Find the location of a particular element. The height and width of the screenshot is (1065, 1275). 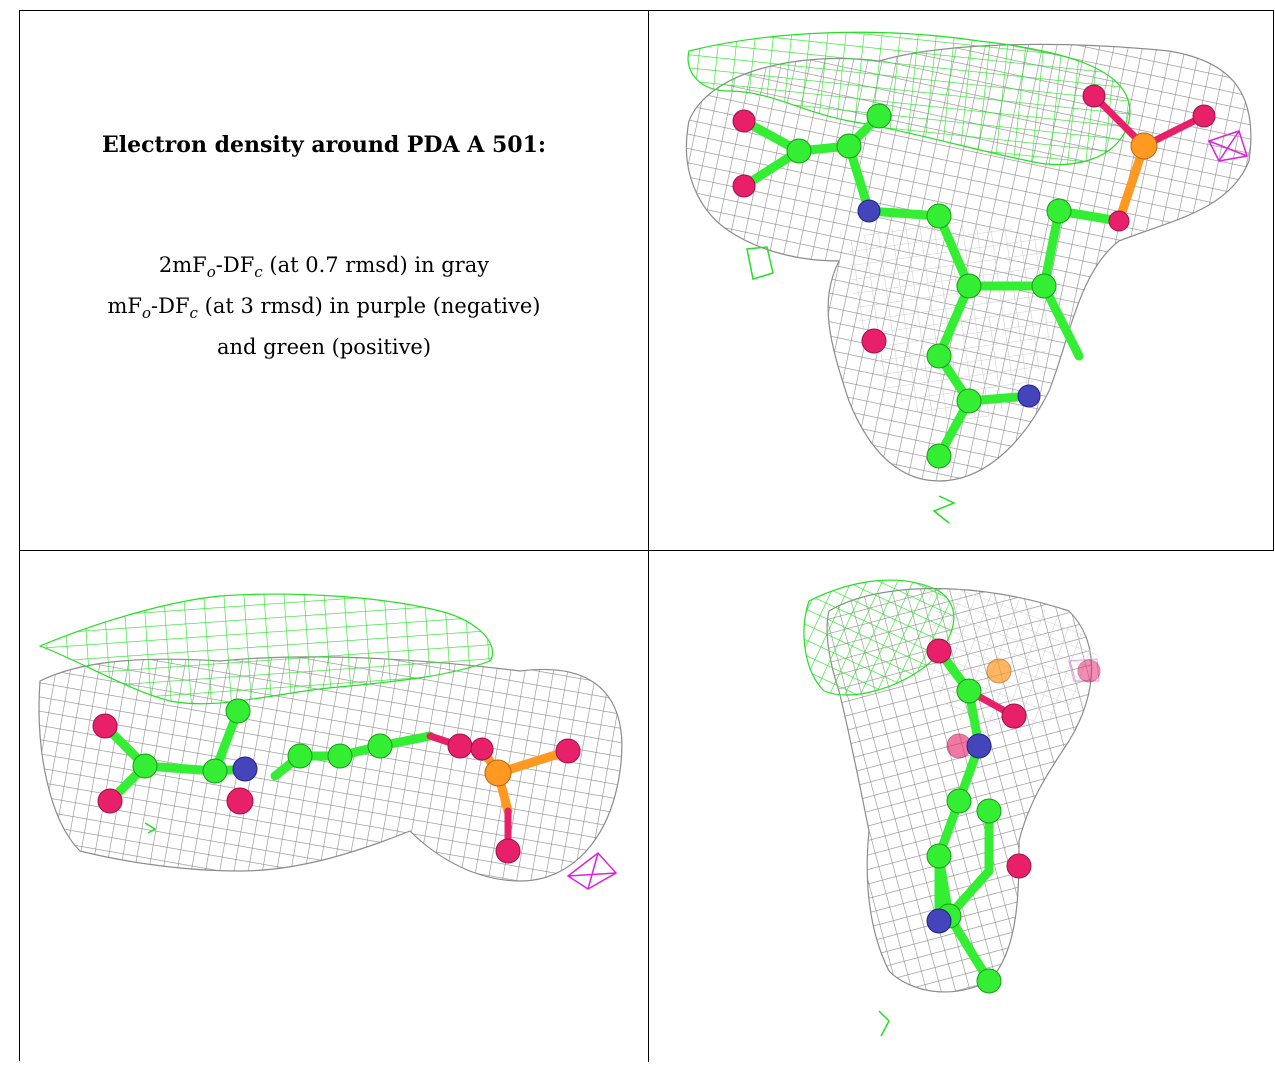

table-divider-horizontal is located at coordinates (646, 550).